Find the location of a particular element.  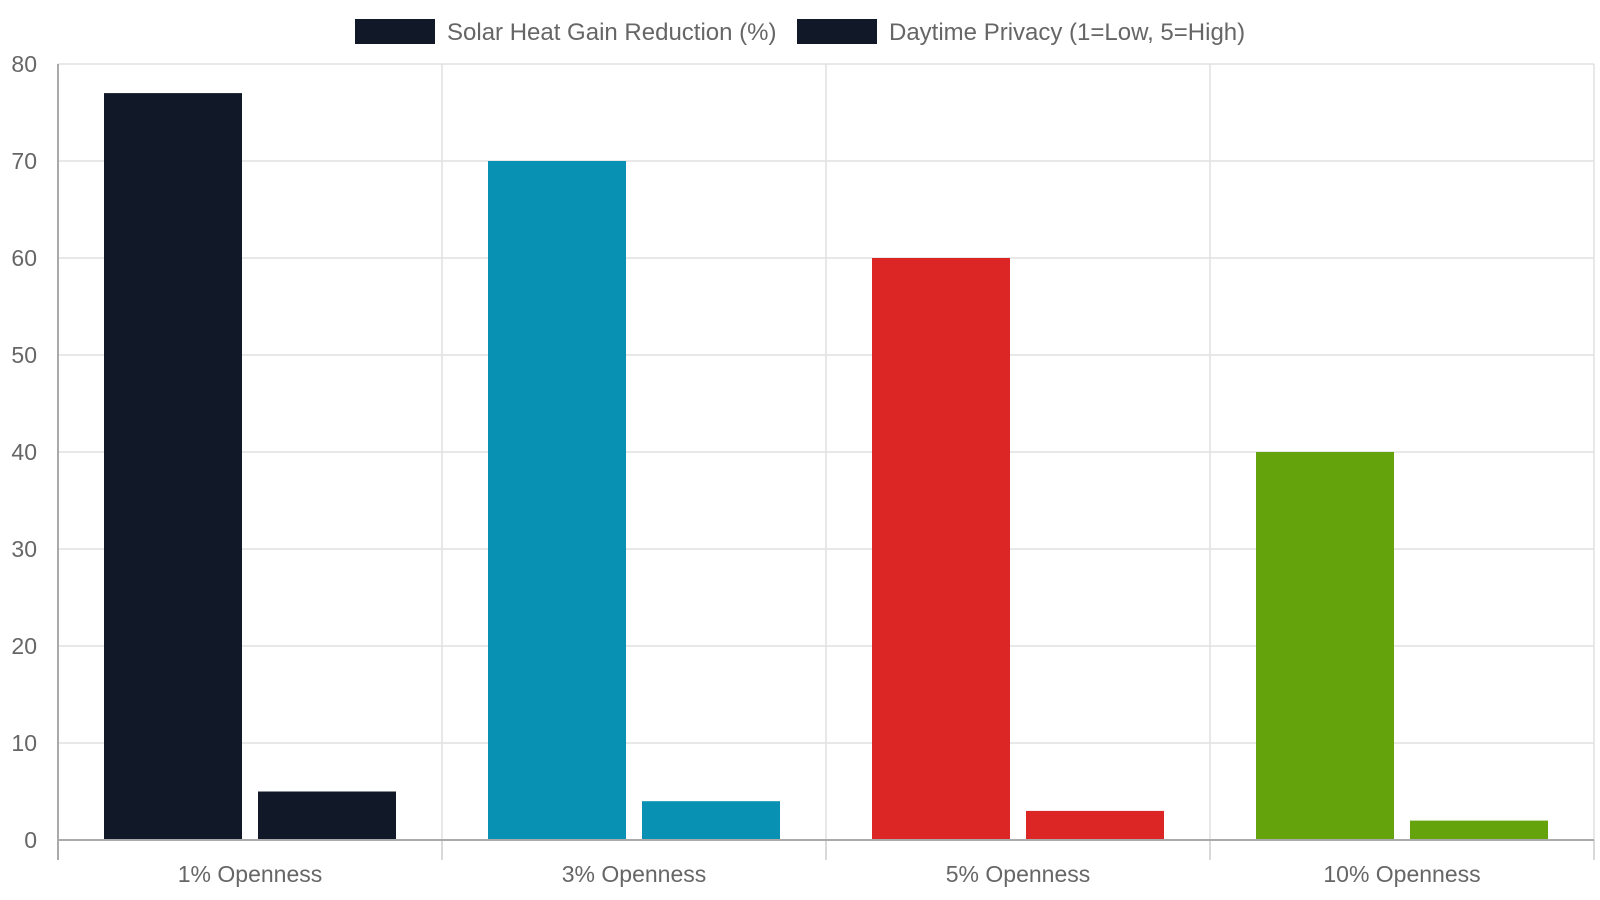

legend-item-solar-heat-gain: Solar Heat Gain Reduction (%) is located at coordinates (565, 32).